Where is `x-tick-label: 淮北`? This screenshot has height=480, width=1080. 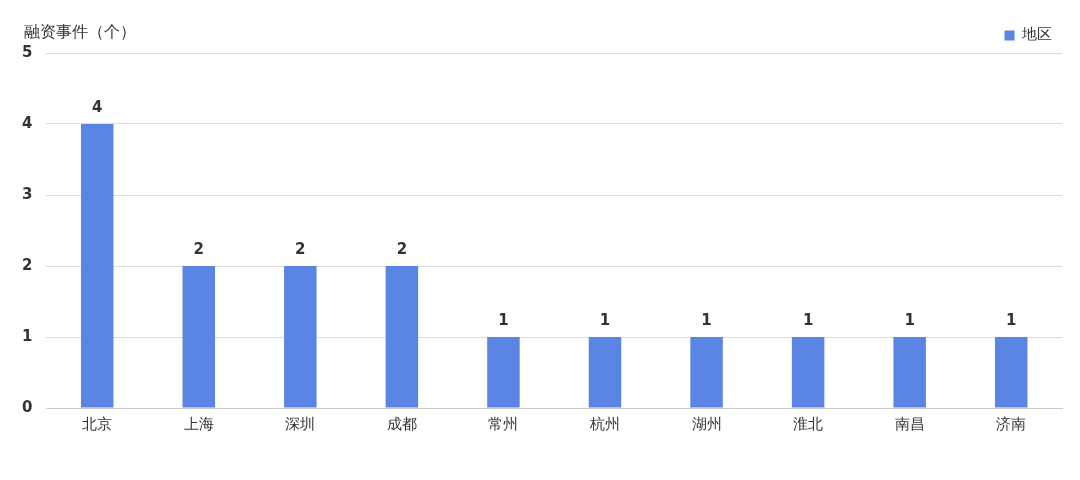 x-tick-label: 淮北 is located at coordinates (808, 423).